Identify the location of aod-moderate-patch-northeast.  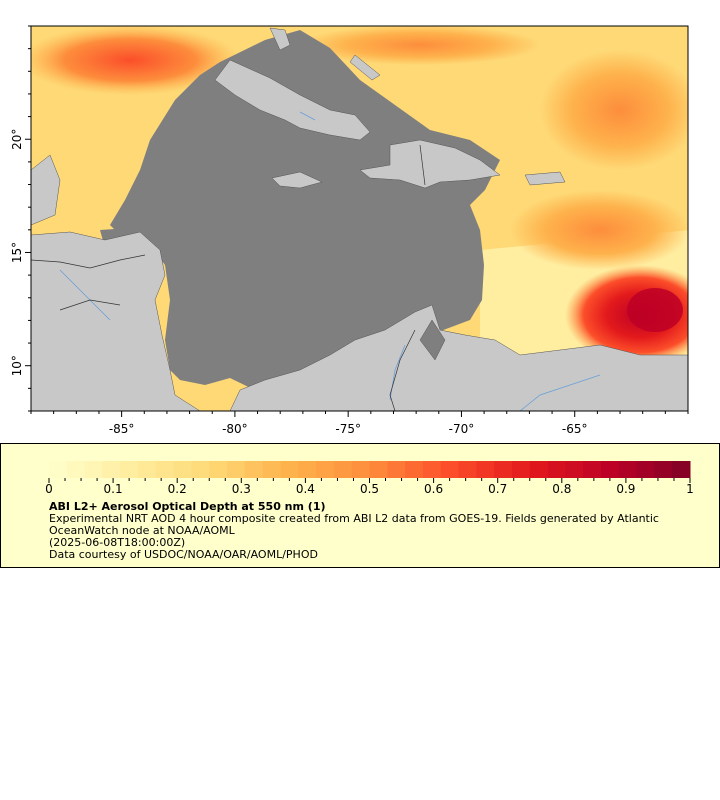
(614, 110).